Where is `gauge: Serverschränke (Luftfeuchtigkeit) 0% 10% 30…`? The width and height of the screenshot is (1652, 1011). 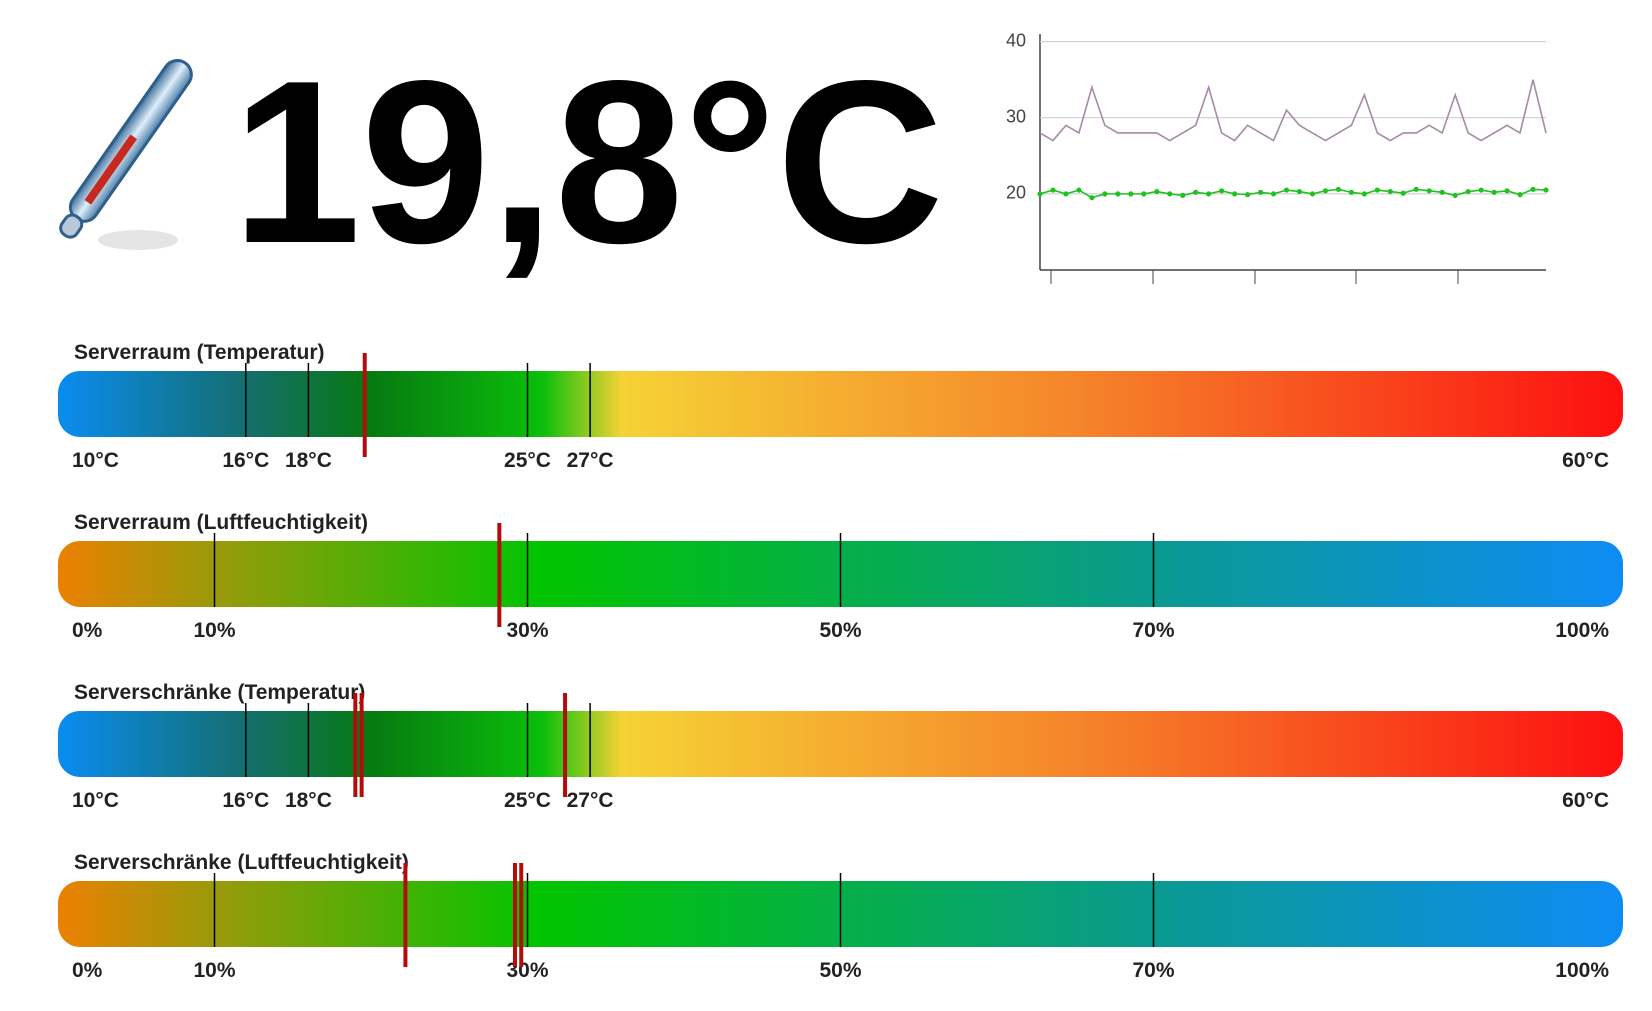 gauge: Serverschränke (Luftfeuchtigkeit) 0% 10% 30… is located at coordinates (840, 916).